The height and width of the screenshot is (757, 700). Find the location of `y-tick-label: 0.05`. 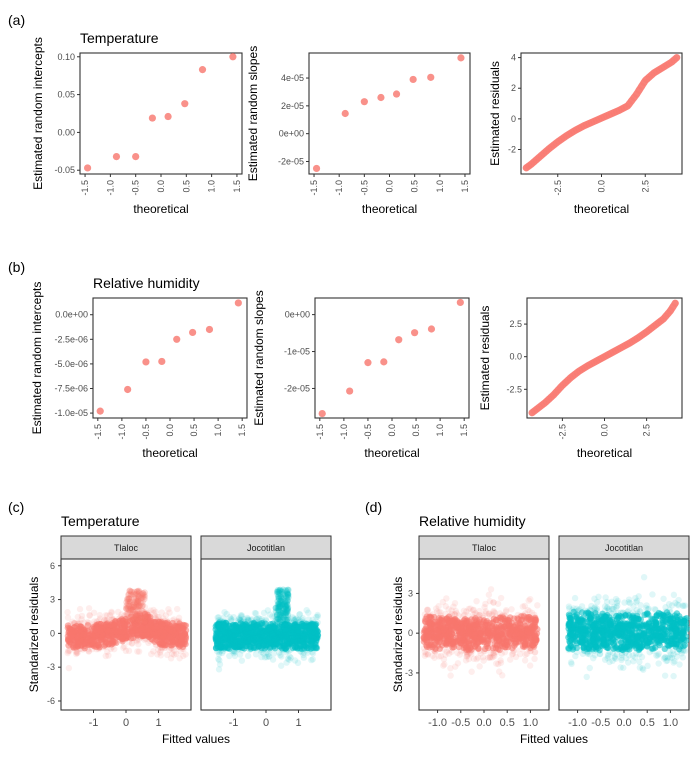

y-tick-label: 0.05 is located at coordinates (66, 95).